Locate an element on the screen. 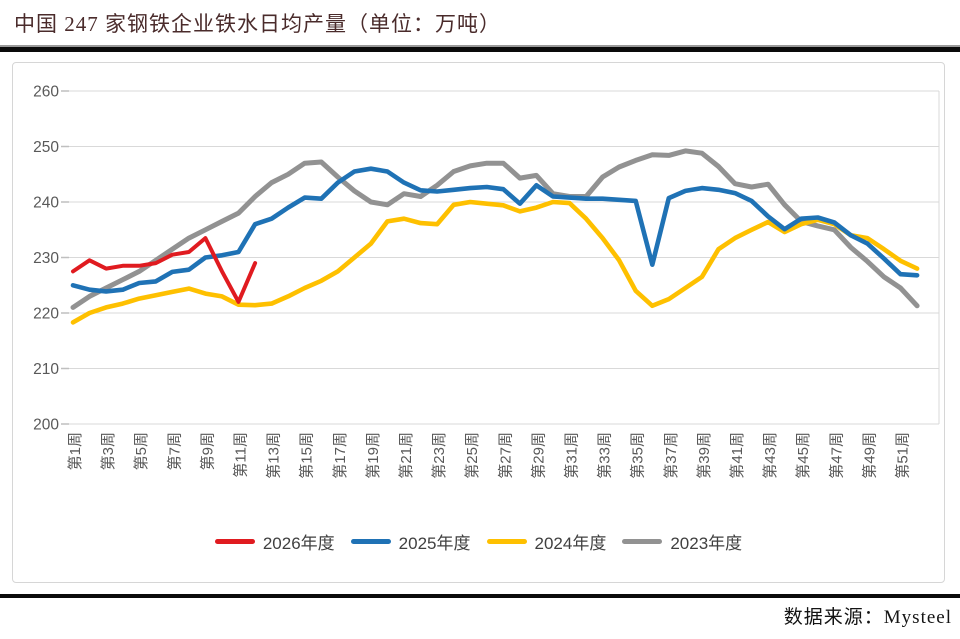  legend-item-2024: 2024年度 is located at coordinates (546, 541).